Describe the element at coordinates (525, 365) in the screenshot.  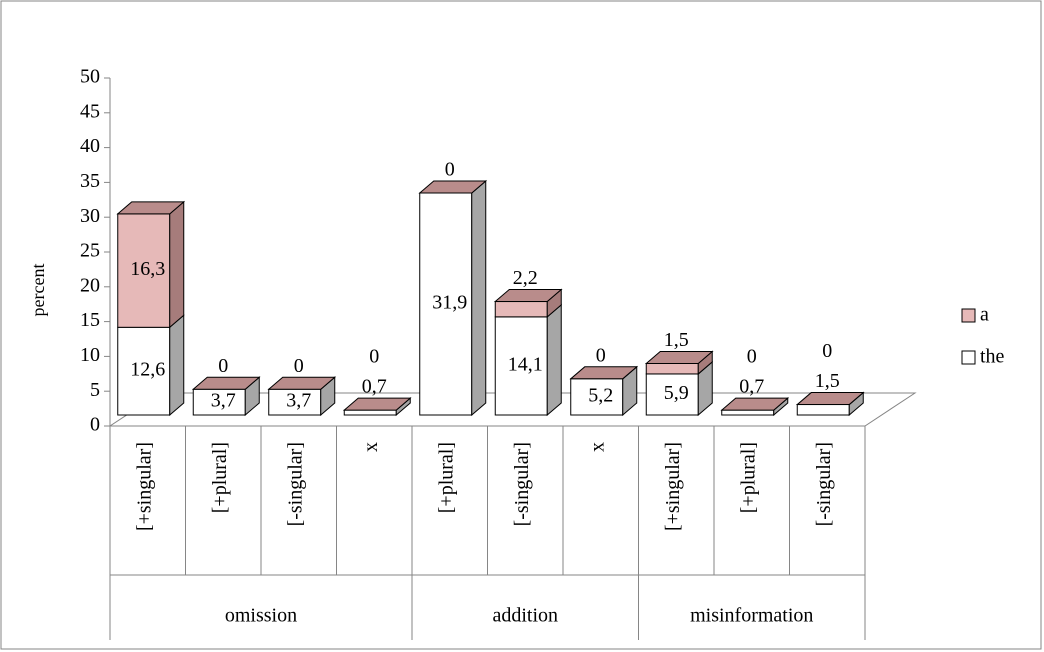
I see `value-label: 14,1` at that location.